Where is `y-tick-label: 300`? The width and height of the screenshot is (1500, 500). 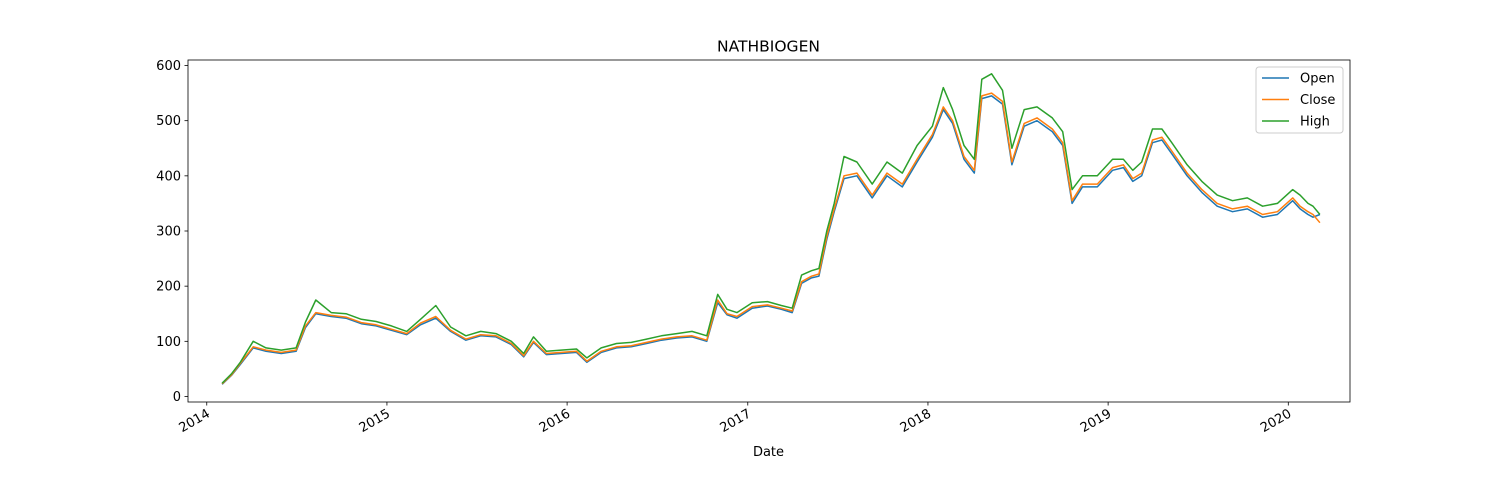 y-tick-label: 300 is located at coordinates (168, 232).